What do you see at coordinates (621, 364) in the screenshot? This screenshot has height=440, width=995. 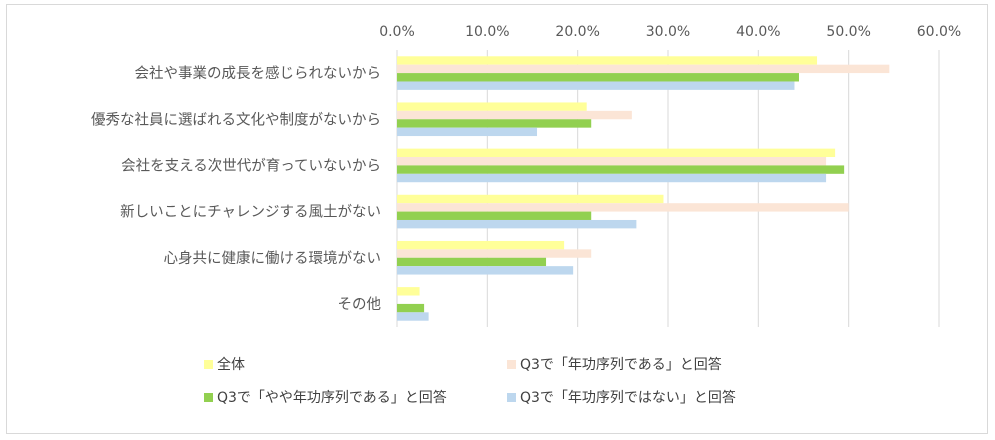 I see `legend-label: Q3で「年功序列である」と回答` at bounding box center [621, 364].